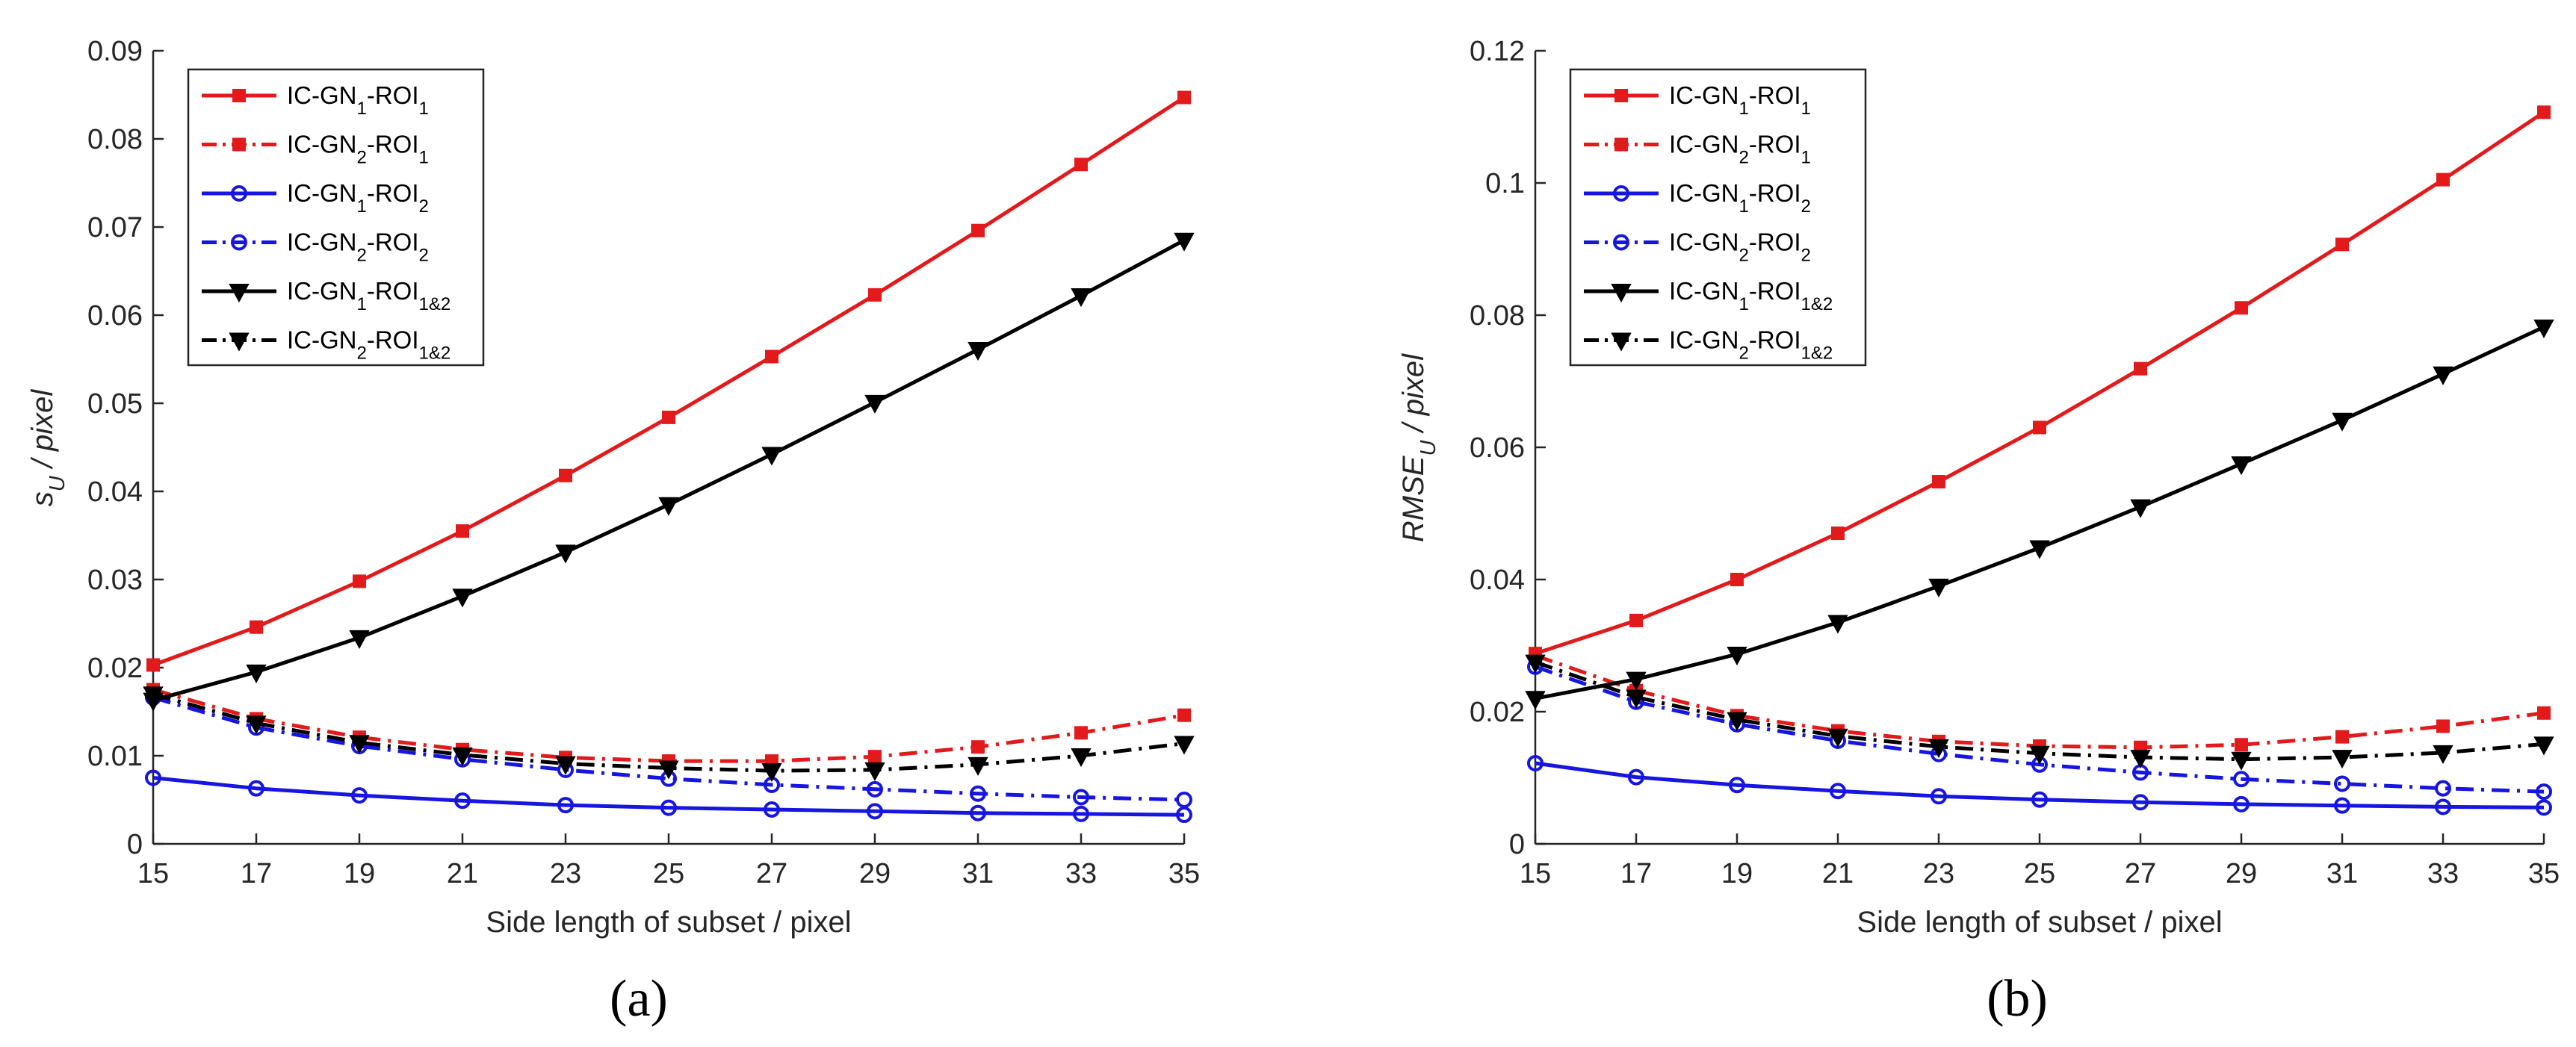  I want to click on y-tick-label: 0.01, so click(115, 756).